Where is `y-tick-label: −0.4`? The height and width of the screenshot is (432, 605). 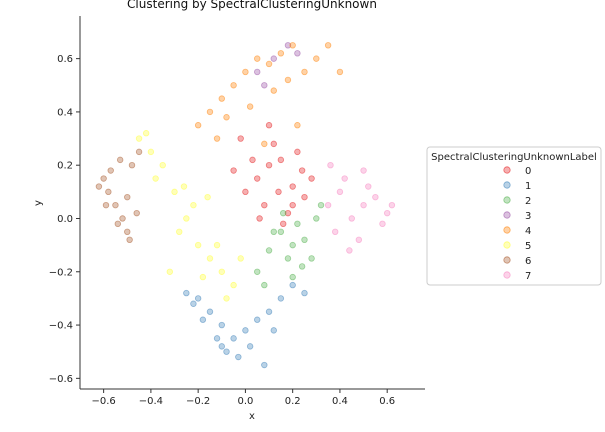
y-tick-label: −0.4 is located at coordinates (61, 326).